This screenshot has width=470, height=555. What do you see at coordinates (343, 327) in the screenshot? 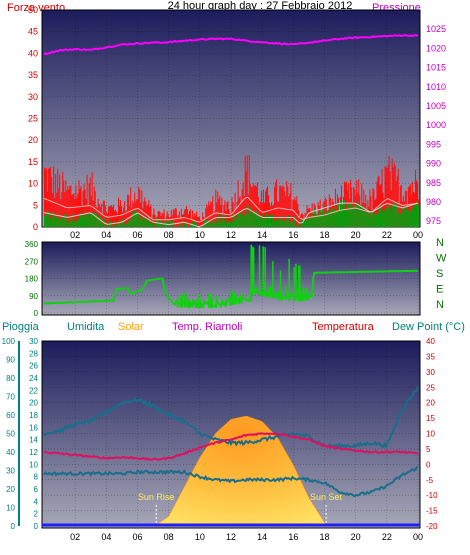
I see `legend-temperature: Temperatura` at bounding box center [343, 327].